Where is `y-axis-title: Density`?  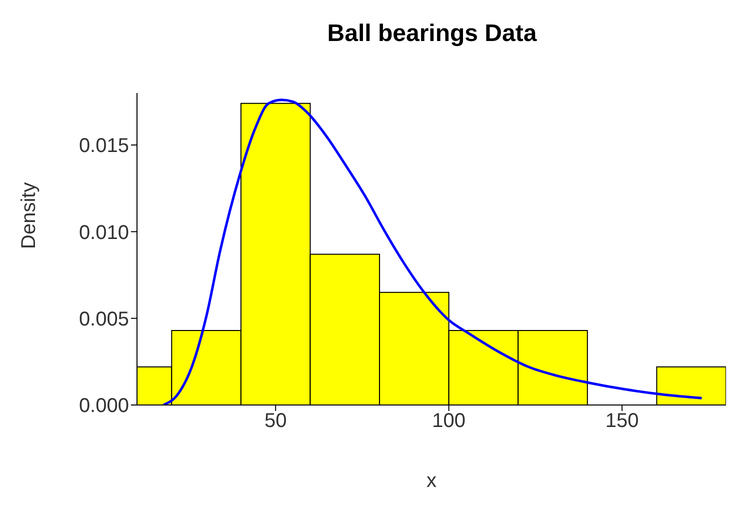 y-axis-title: Density is located at coordinates (29, 215).